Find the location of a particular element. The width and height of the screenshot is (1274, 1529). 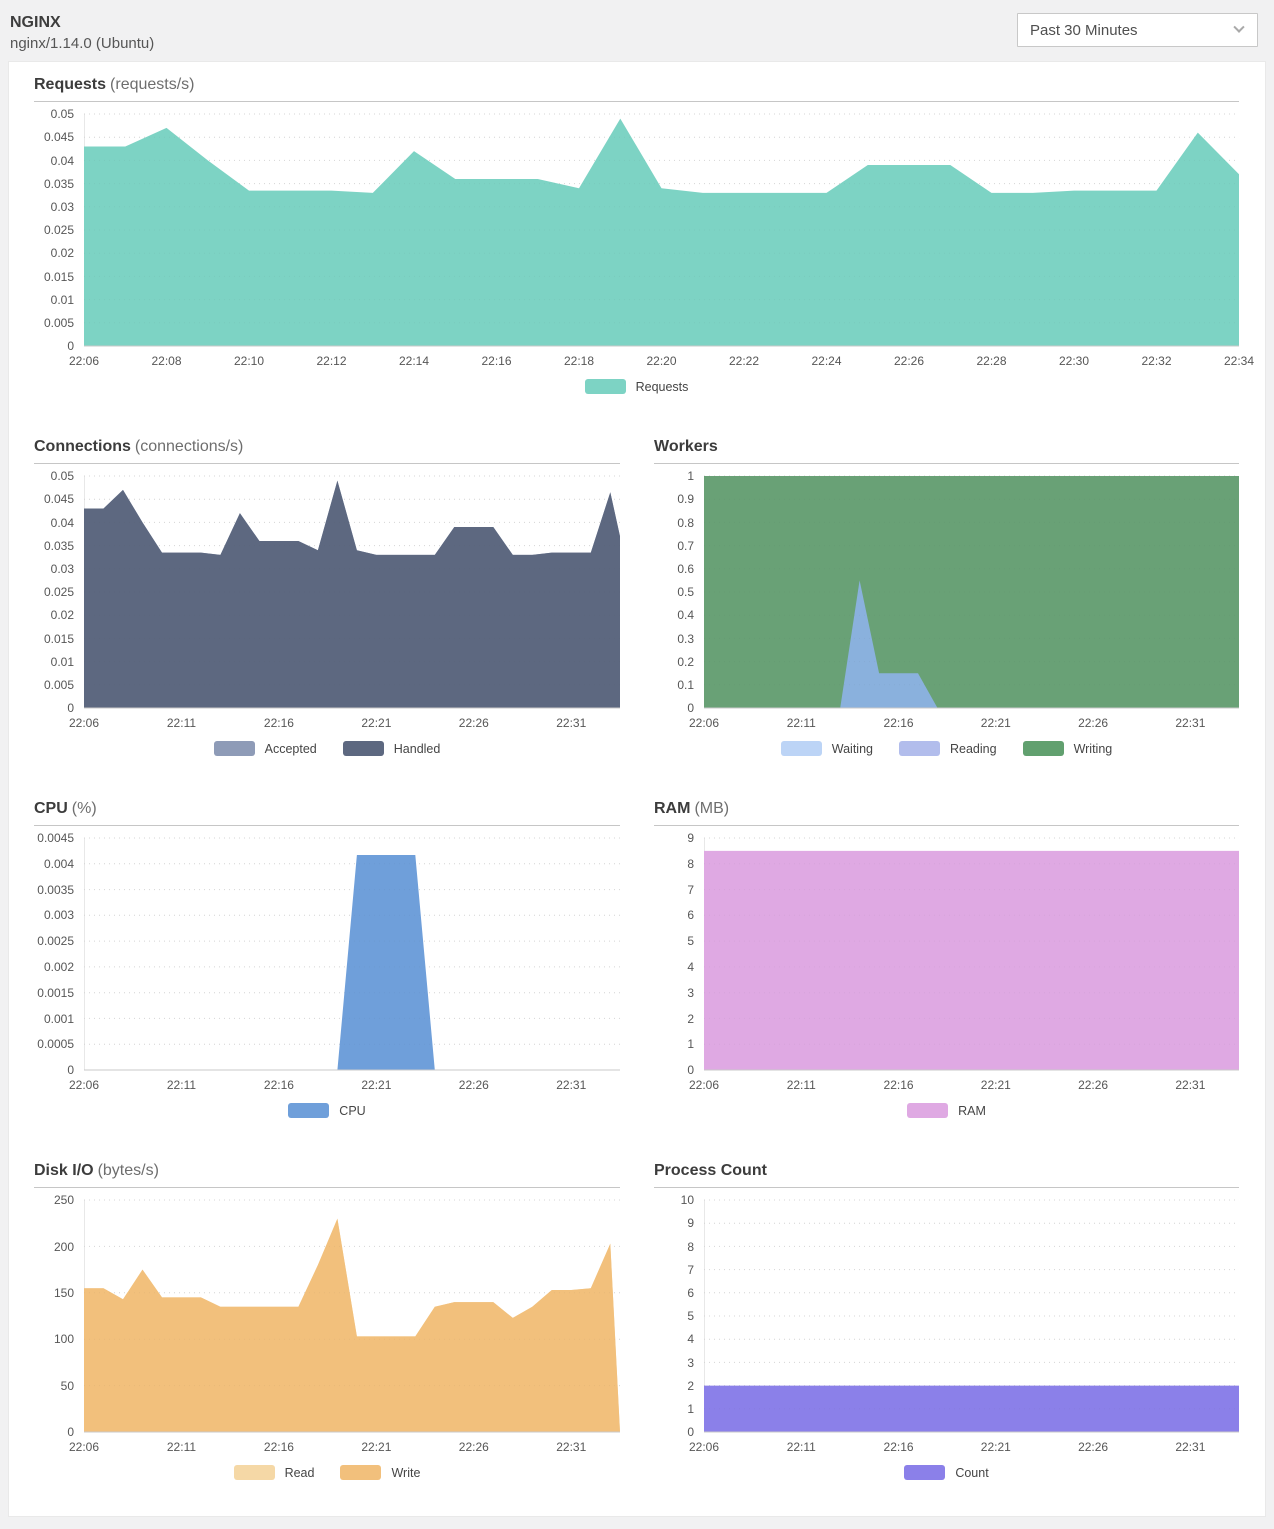

y-tick-label: 2 is located at coordinates (690, 1018).